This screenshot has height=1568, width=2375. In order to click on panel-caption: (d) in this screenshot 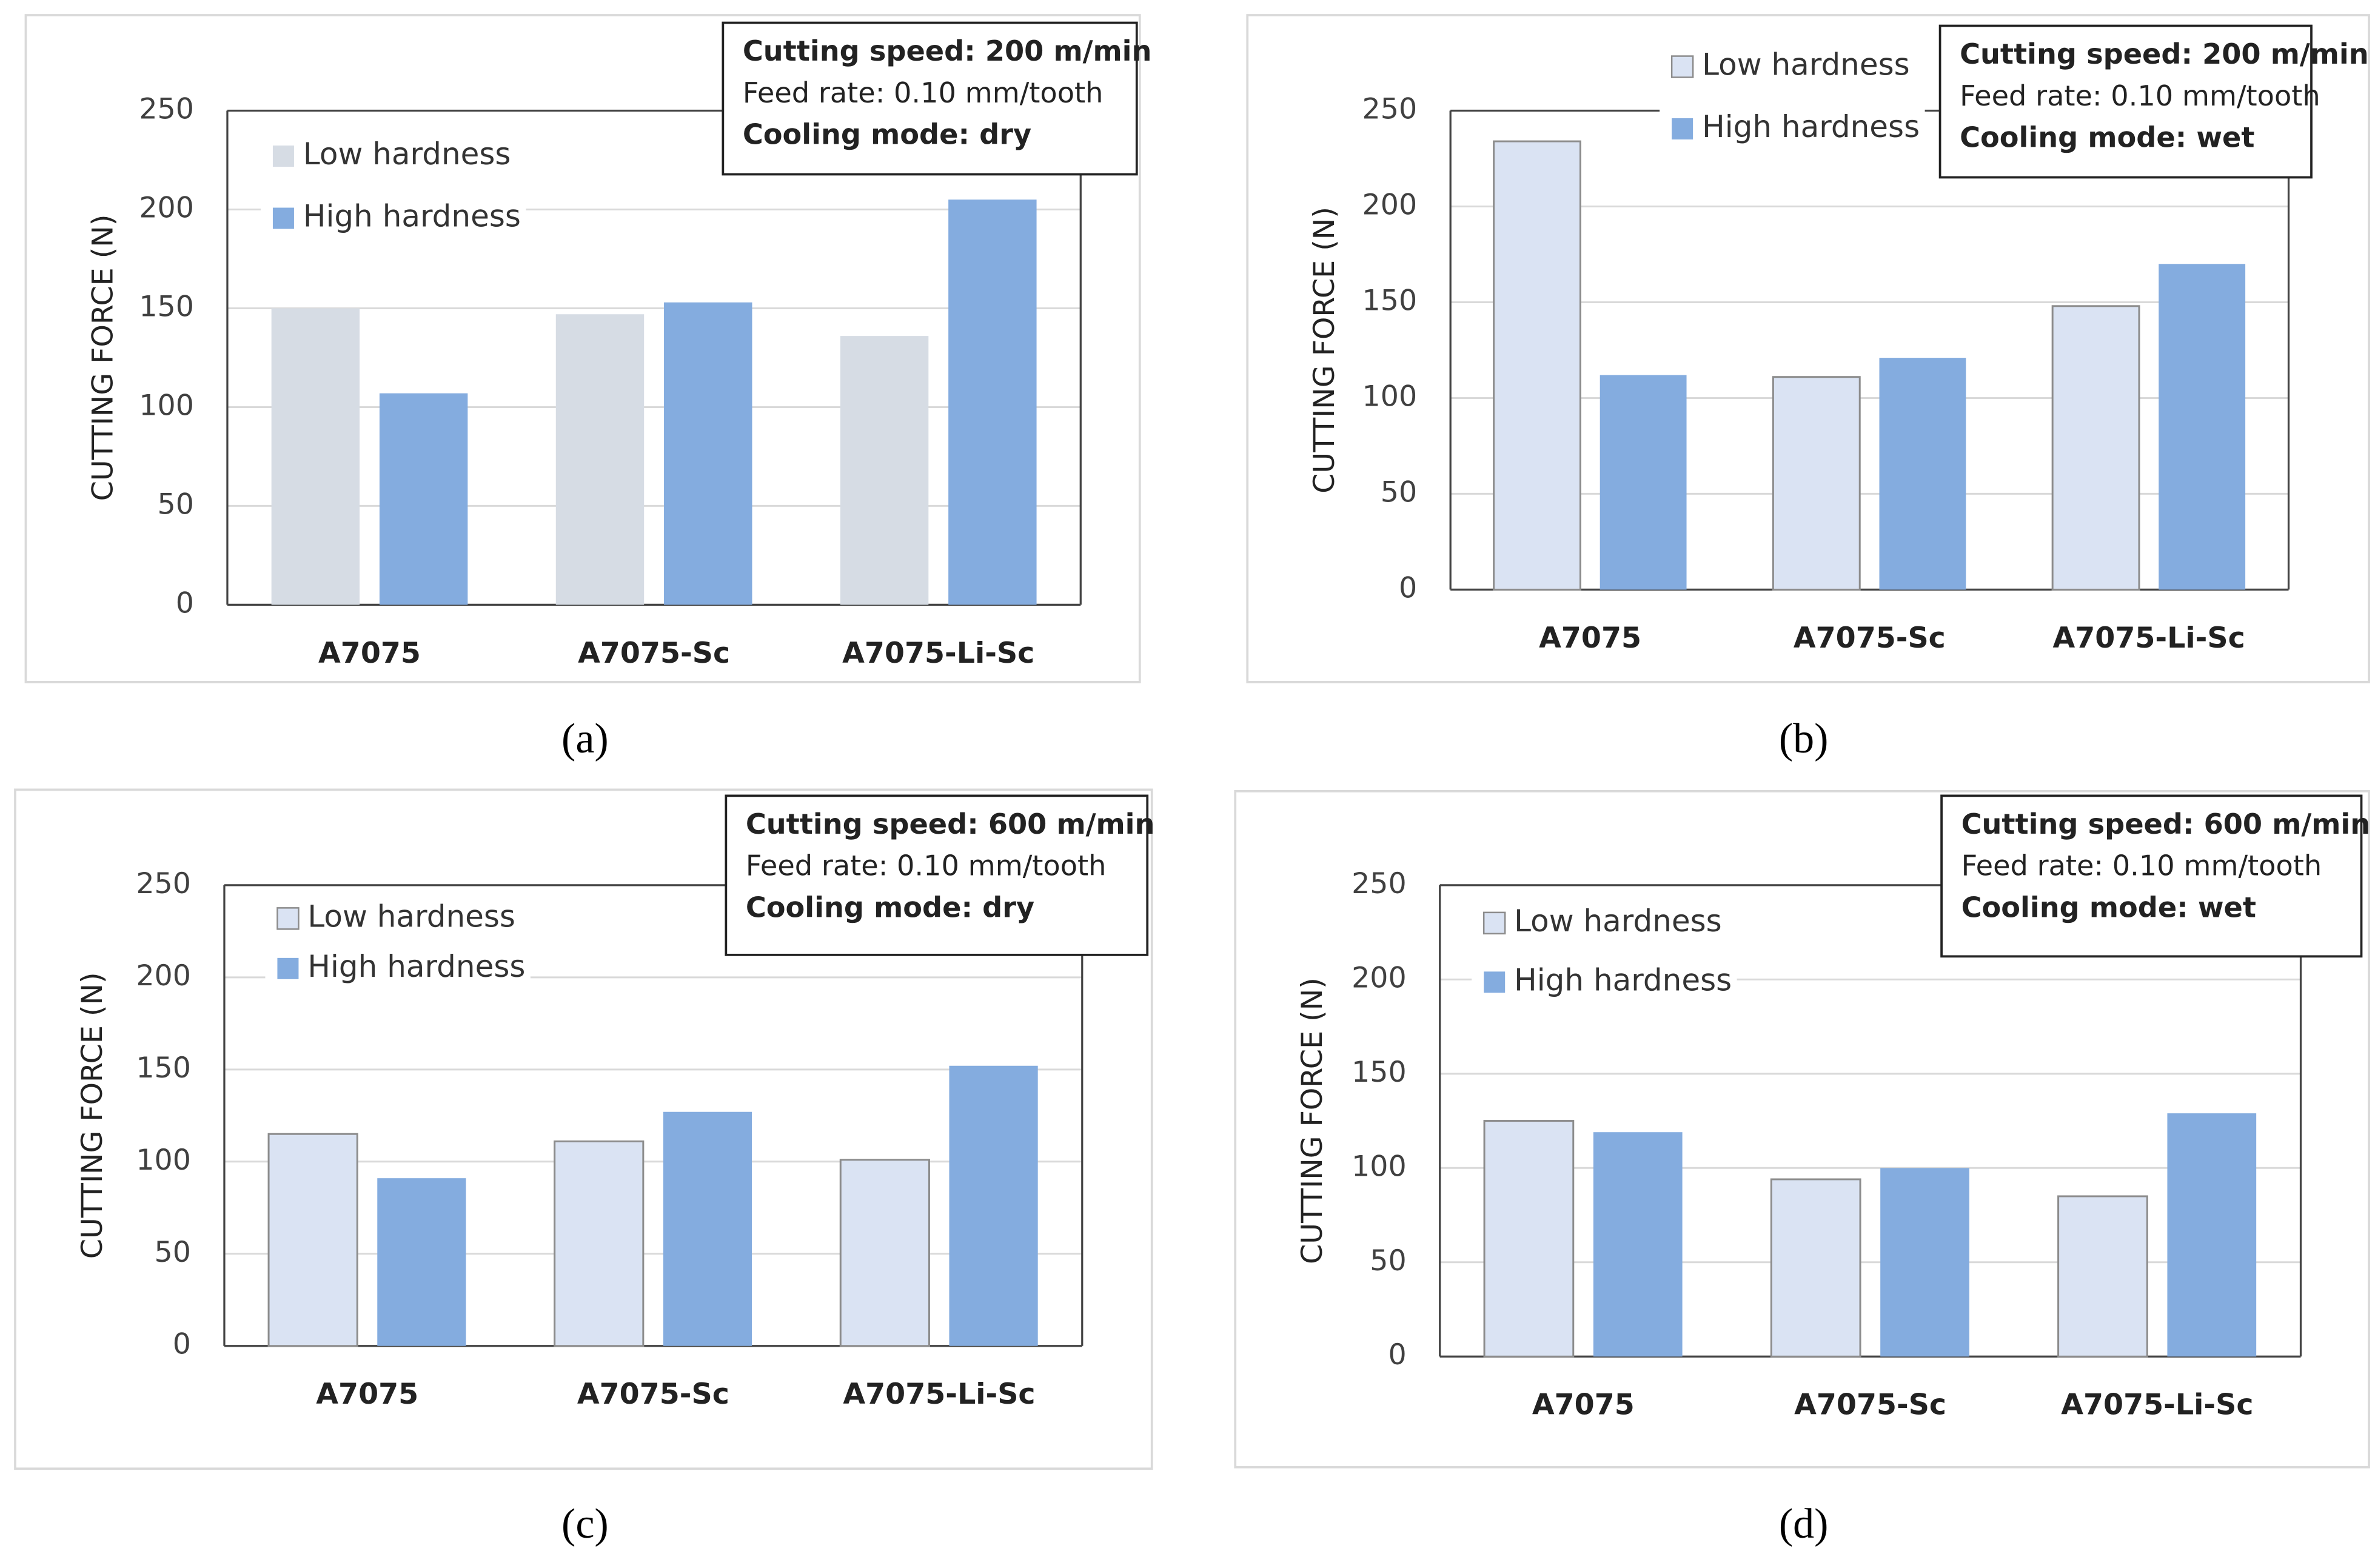, I will do `click(1804, 1524)`.